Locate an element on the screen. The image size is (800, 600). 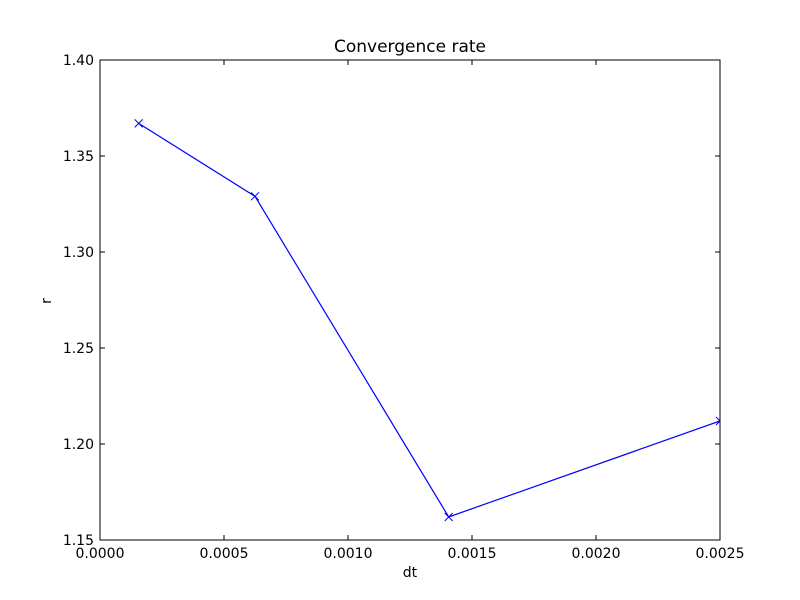
x-axis-label: dt is located at coordinates (410, 573).